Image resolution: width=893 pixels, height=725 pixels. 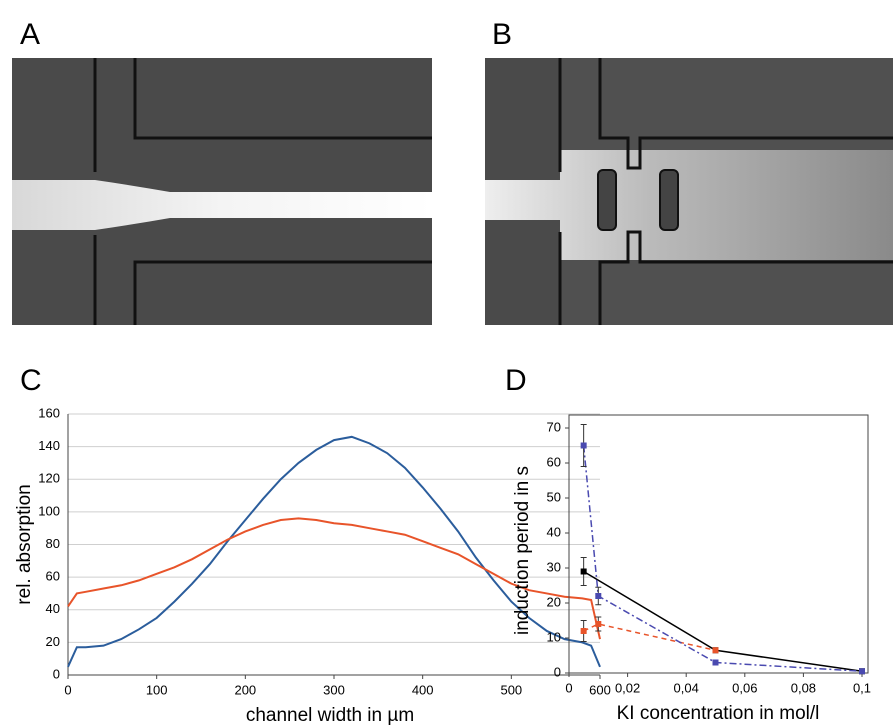 I want to click on x-tick-label: 400, so click(x=423, y=689).